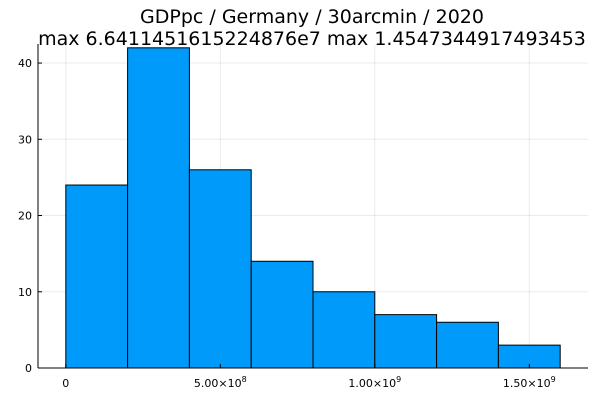 This screenshot has width=600, height=400. What do you see at coordinates (308, 382) in the screenshot?
I see `x-tick-labels: 0 5.00×10⁸ 1.00×10⁹ 1.50×10⁹` at bounding box center [308, 382].